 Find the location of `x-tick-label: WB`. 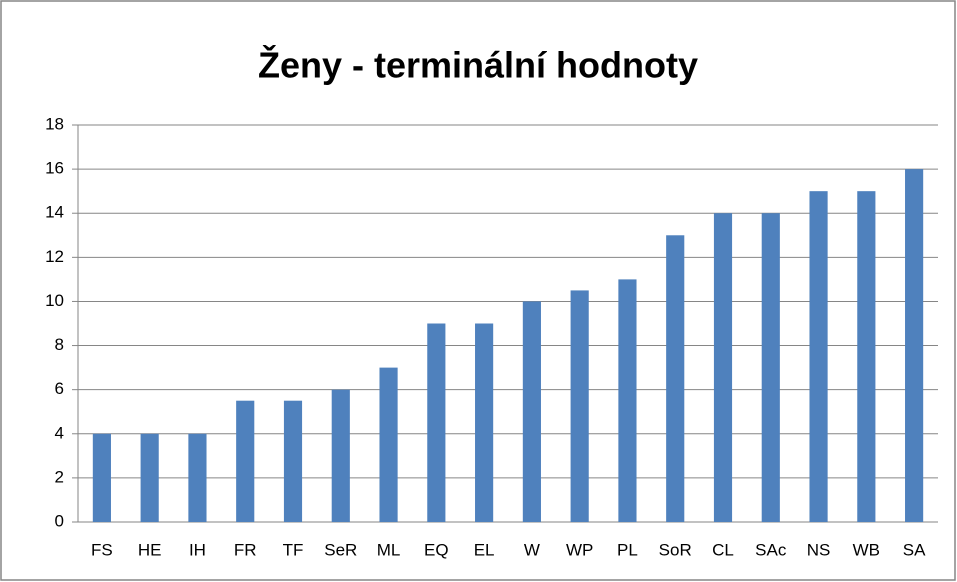

x-tick-label: WB is located at coordinates (866, 549).